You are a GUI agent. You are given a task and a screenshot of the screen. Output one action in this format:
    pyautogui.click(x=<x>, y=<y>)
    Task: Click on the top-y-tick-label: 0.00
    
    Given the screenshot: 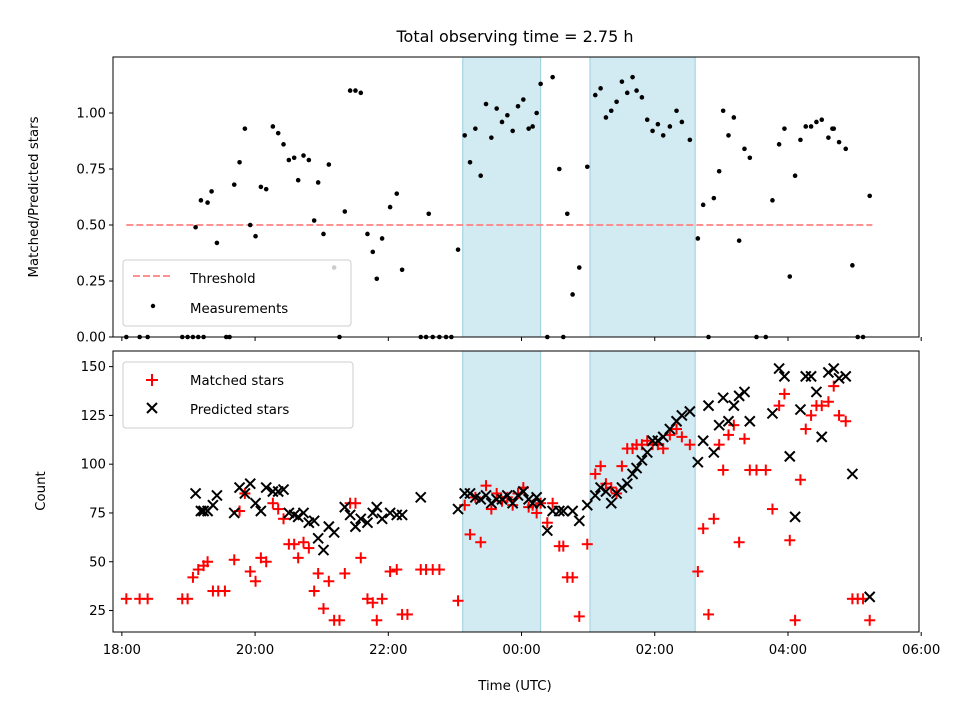 What is the action you would take?
    pyautogui.click(x=91, y=338)
    